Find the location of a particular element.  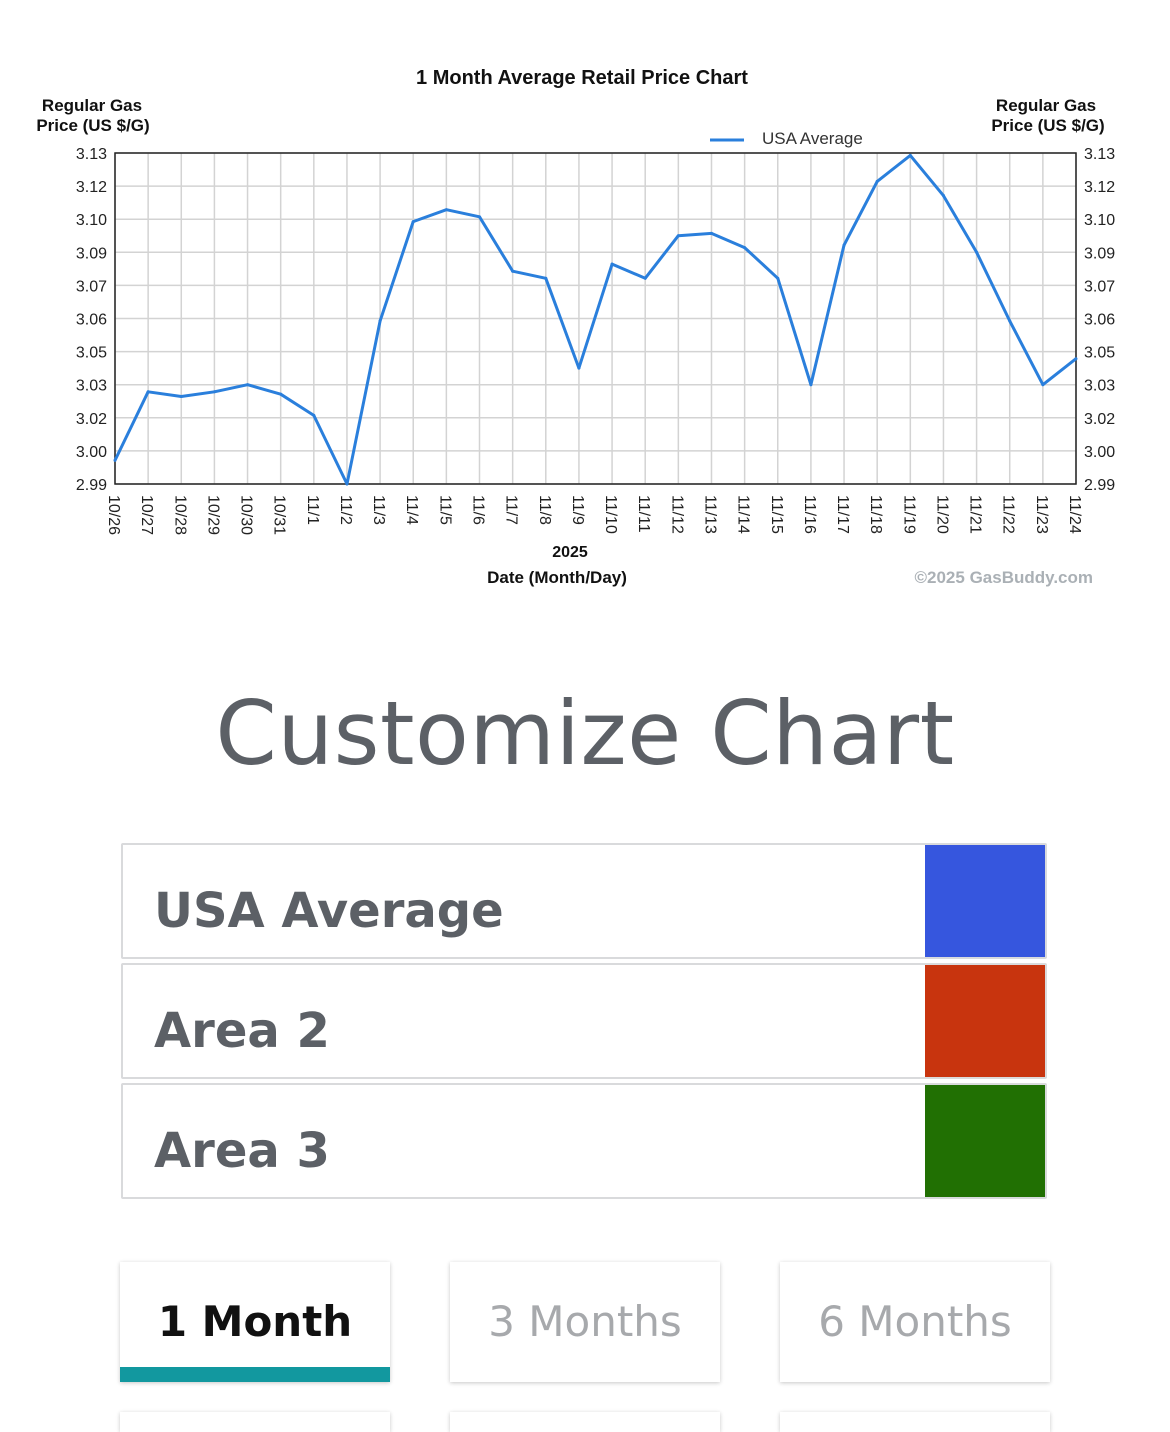

x-tick-label: 11/12 is located at coordinates (676, 514).